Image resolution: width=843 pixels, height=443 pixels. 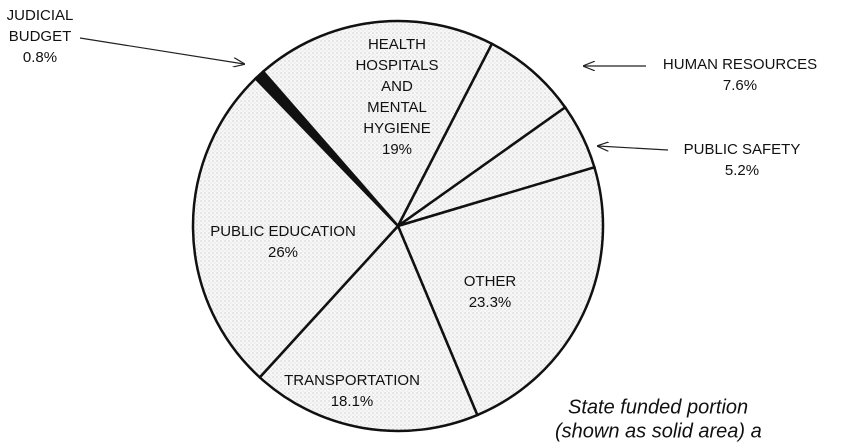 I want to click on slice-label-line: PUBLIC SAFETY, so click(x=742, y=149).